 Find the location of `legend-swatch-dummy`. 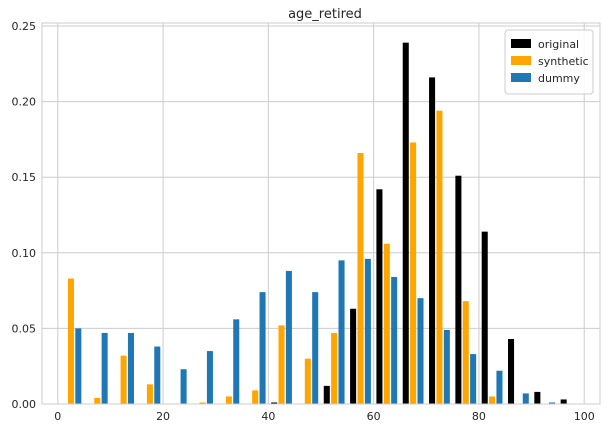

legend-swatch-dummy is located at coordinates (521, 77).